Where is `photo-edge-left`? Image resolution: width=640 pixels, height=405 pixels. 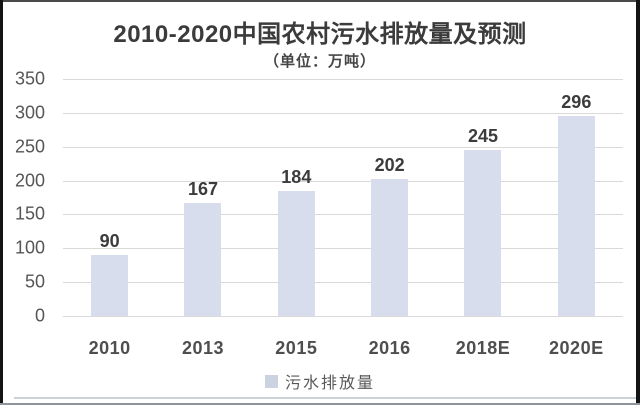 photo-edge-left is located at coordinates (1, 202).